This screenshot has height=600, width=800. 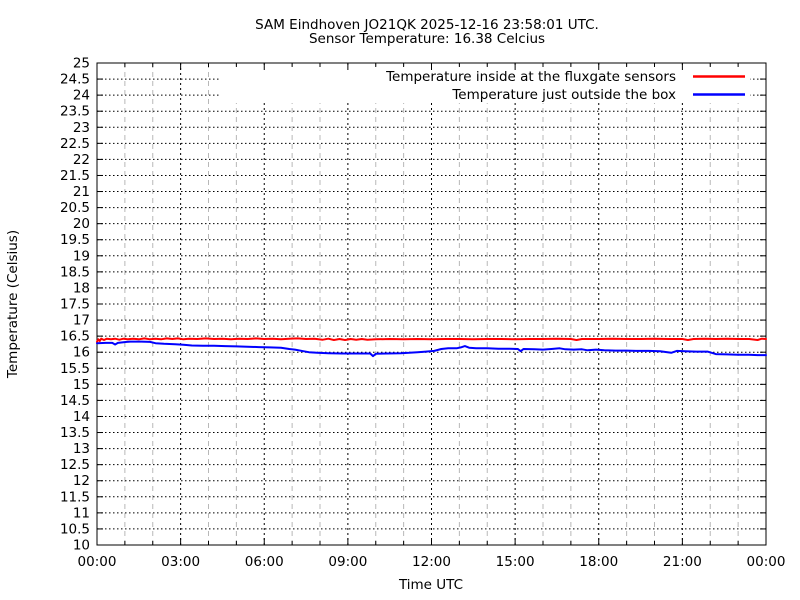 I want to click on y-axis-label: Temperature (Celsius), so click(x=13, y=304).